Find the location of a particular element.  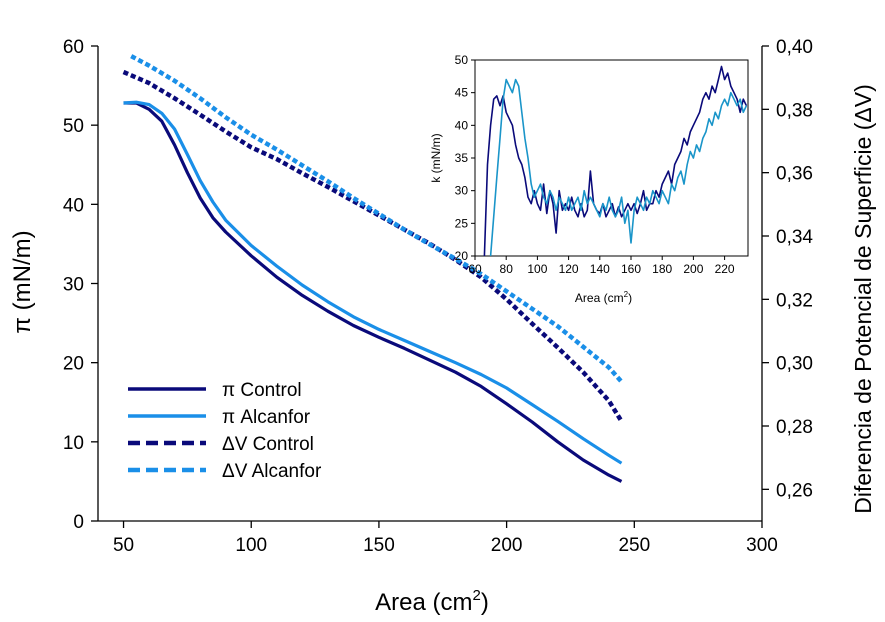

inset-y-tick-label: 35 is located at coordinates (462, 158).